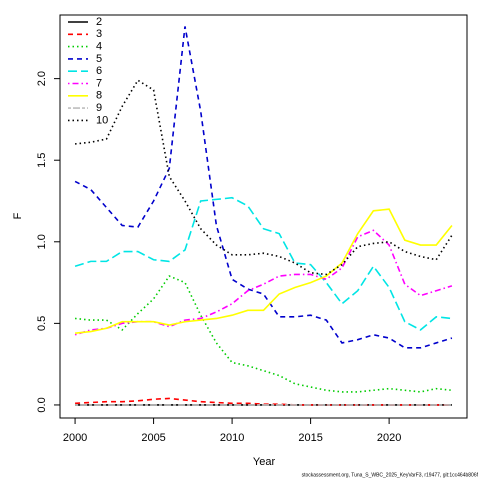 The image size is (480, 480). What do you see at coordinates (232, 438) in the screenshot?
I see `x-tick-label: 2010` at bounding box center [232, 438].